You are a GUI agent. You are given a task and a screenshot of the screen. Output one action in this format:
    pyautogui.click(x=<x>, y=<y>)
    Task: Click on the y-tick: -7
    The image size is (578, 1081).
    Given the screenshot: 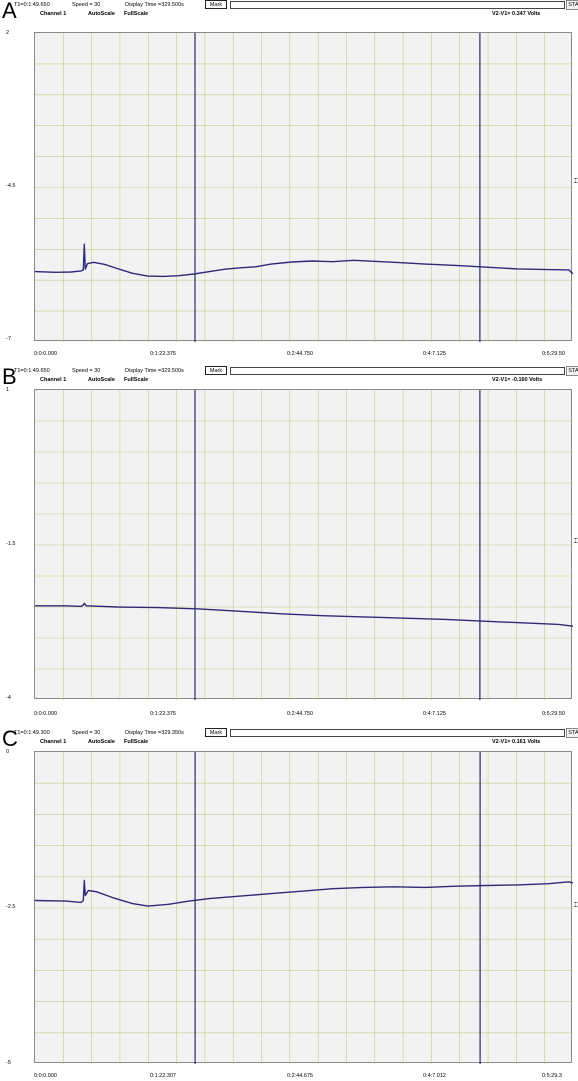 What is the action you would take?
    pyautogui.click(x=8, y=339)
    